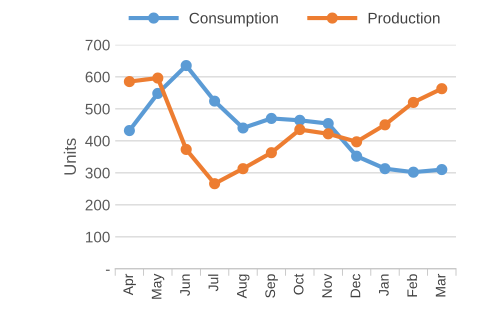  Describe the element at coordinates (70, 156) in the screenshot. I see `y-axis-title: Units` at that location.